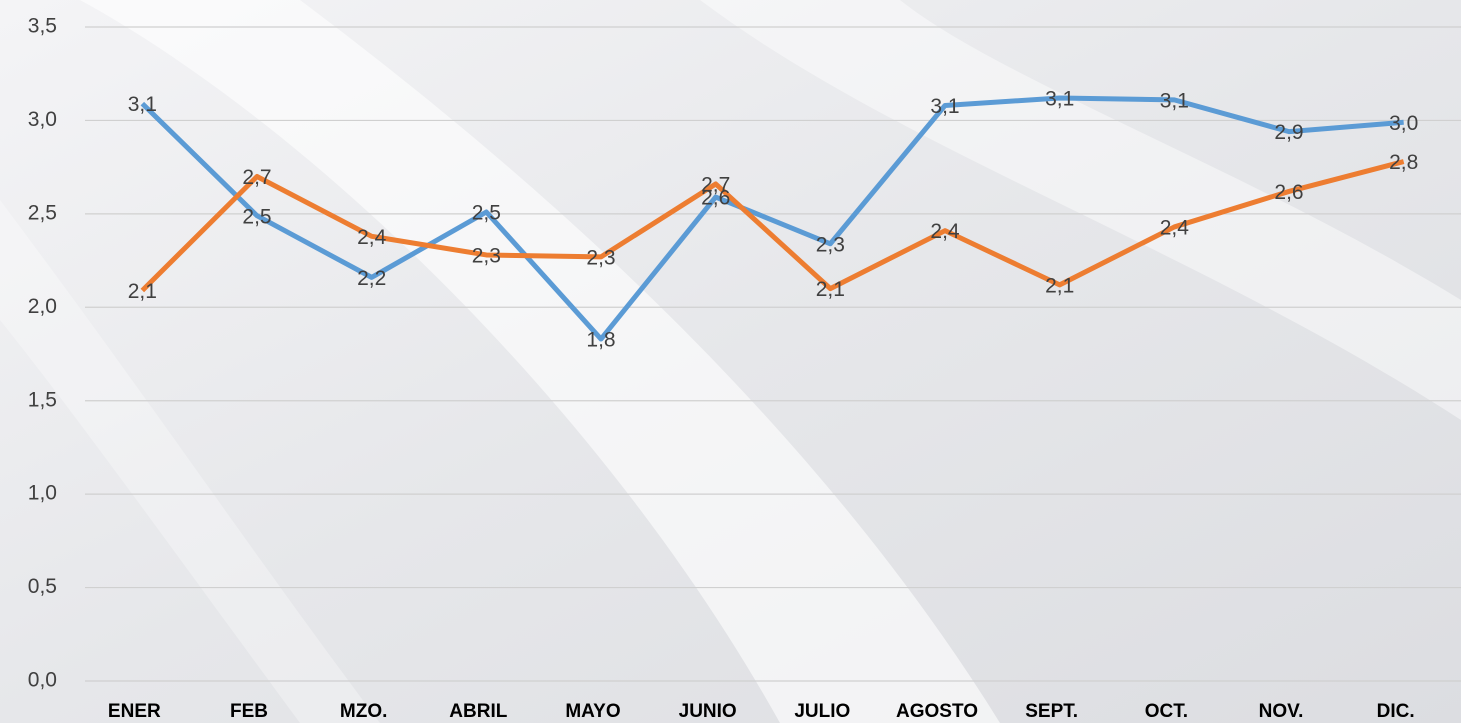 The width and height of the screenshot is (1461, 723). Describe the element at coordinates (42, 119) in the screenshot. I see `y-tick-label: 3,0` at that location.